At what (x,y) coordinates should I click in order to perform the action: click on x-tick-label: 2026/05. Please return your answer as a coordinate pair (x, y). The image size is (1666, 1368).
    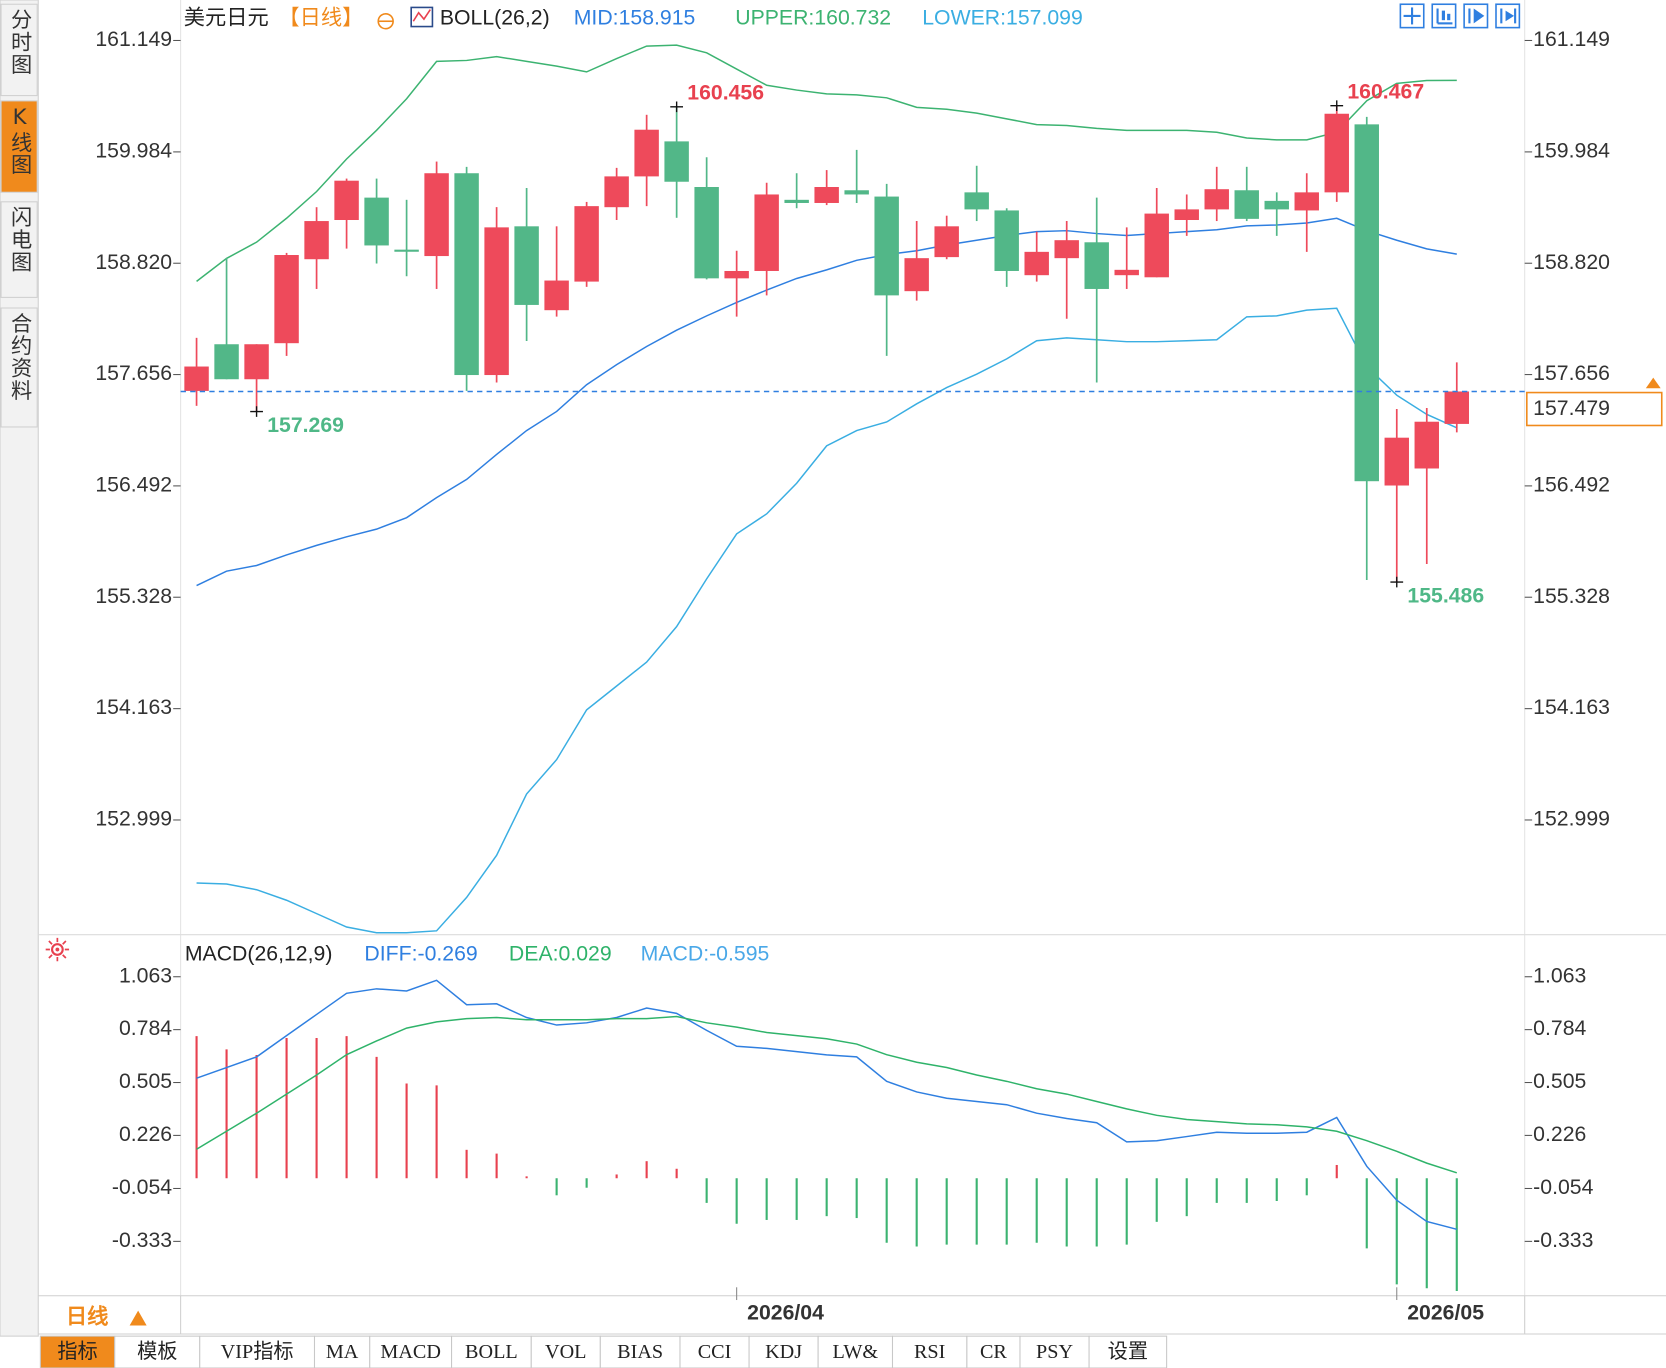
    Looking at the image, I should click on (1445, 1312).